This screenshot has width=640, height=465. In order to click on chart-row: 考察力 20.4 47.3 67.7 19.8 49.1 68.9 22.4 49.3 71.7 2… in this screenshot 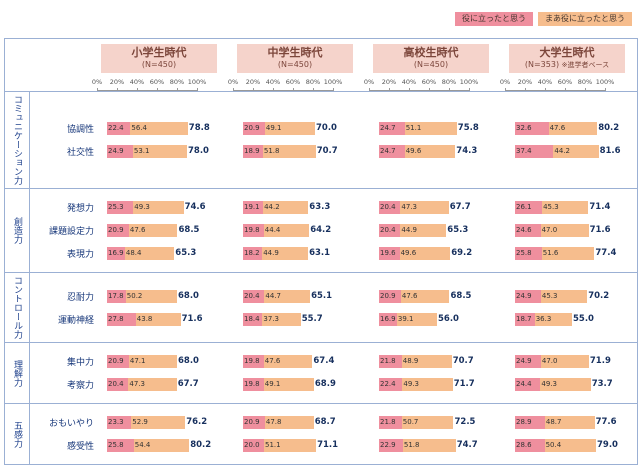, I will do `click(335, 384)`.